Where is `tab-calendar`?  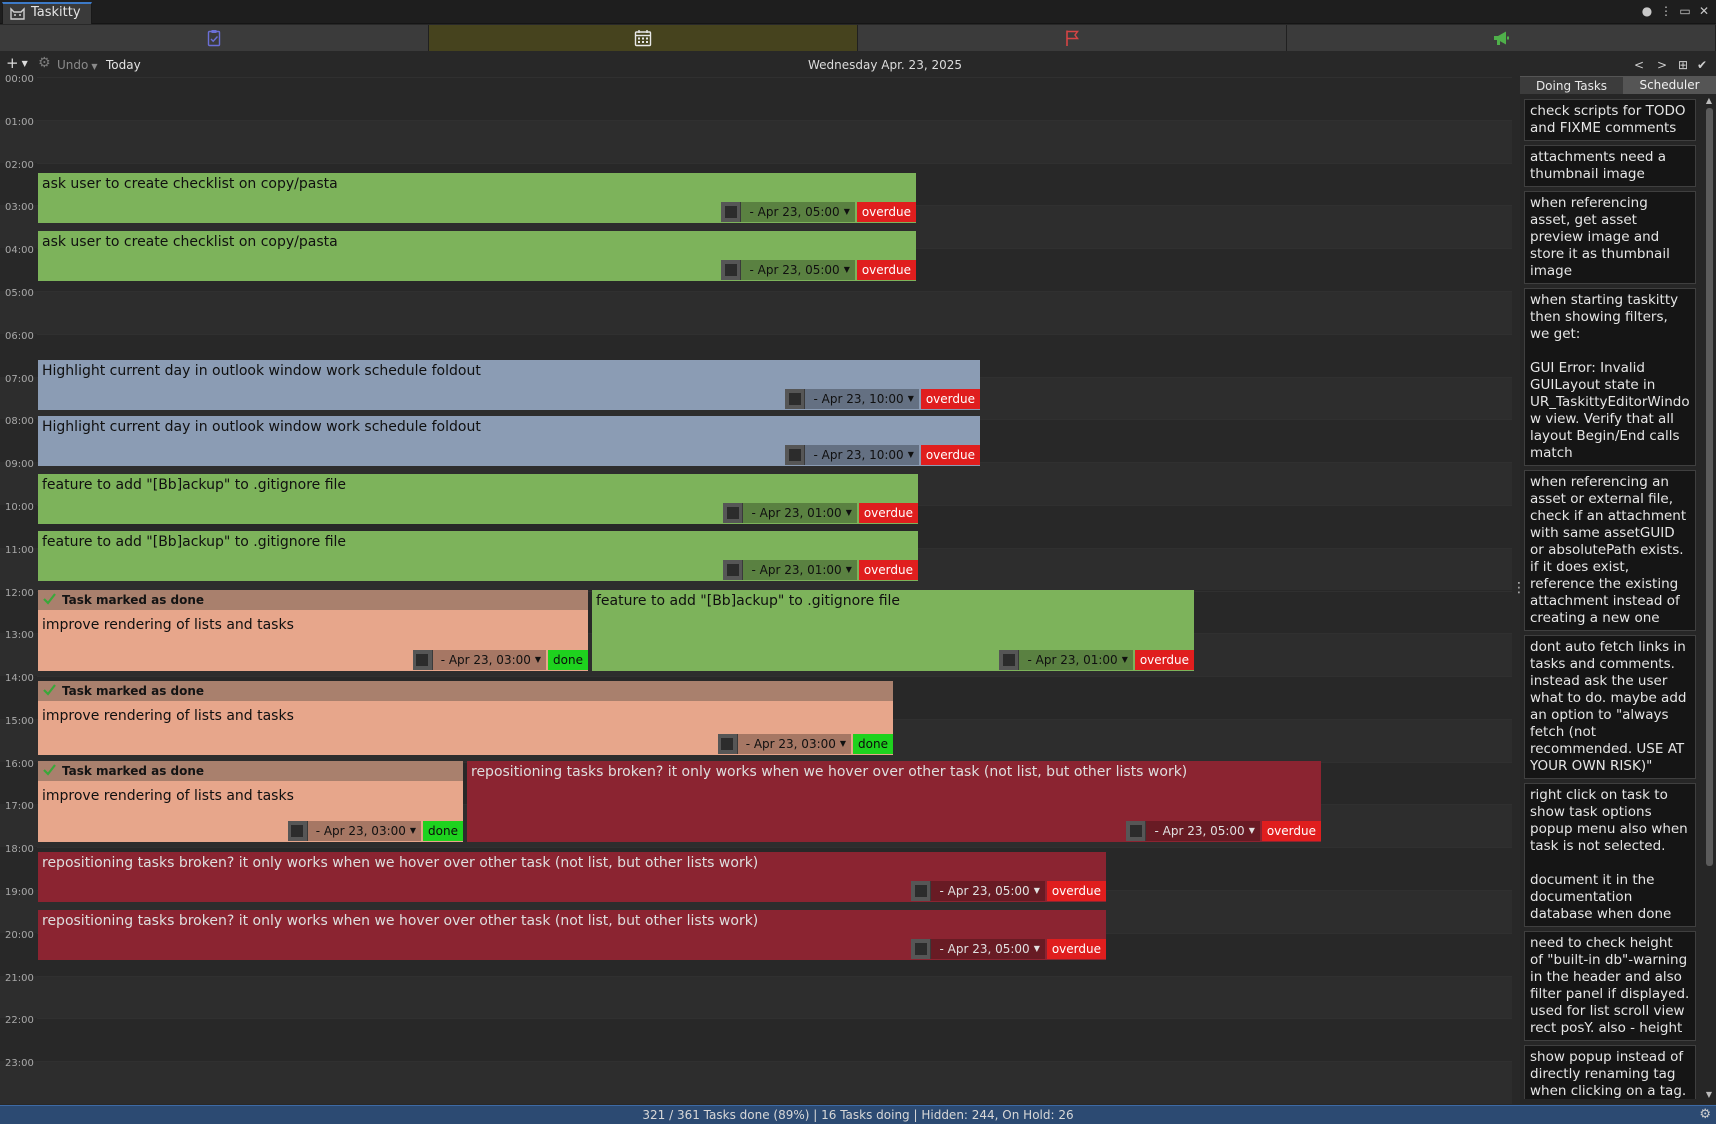 tab-calendar is located at coordinates (643, 38).